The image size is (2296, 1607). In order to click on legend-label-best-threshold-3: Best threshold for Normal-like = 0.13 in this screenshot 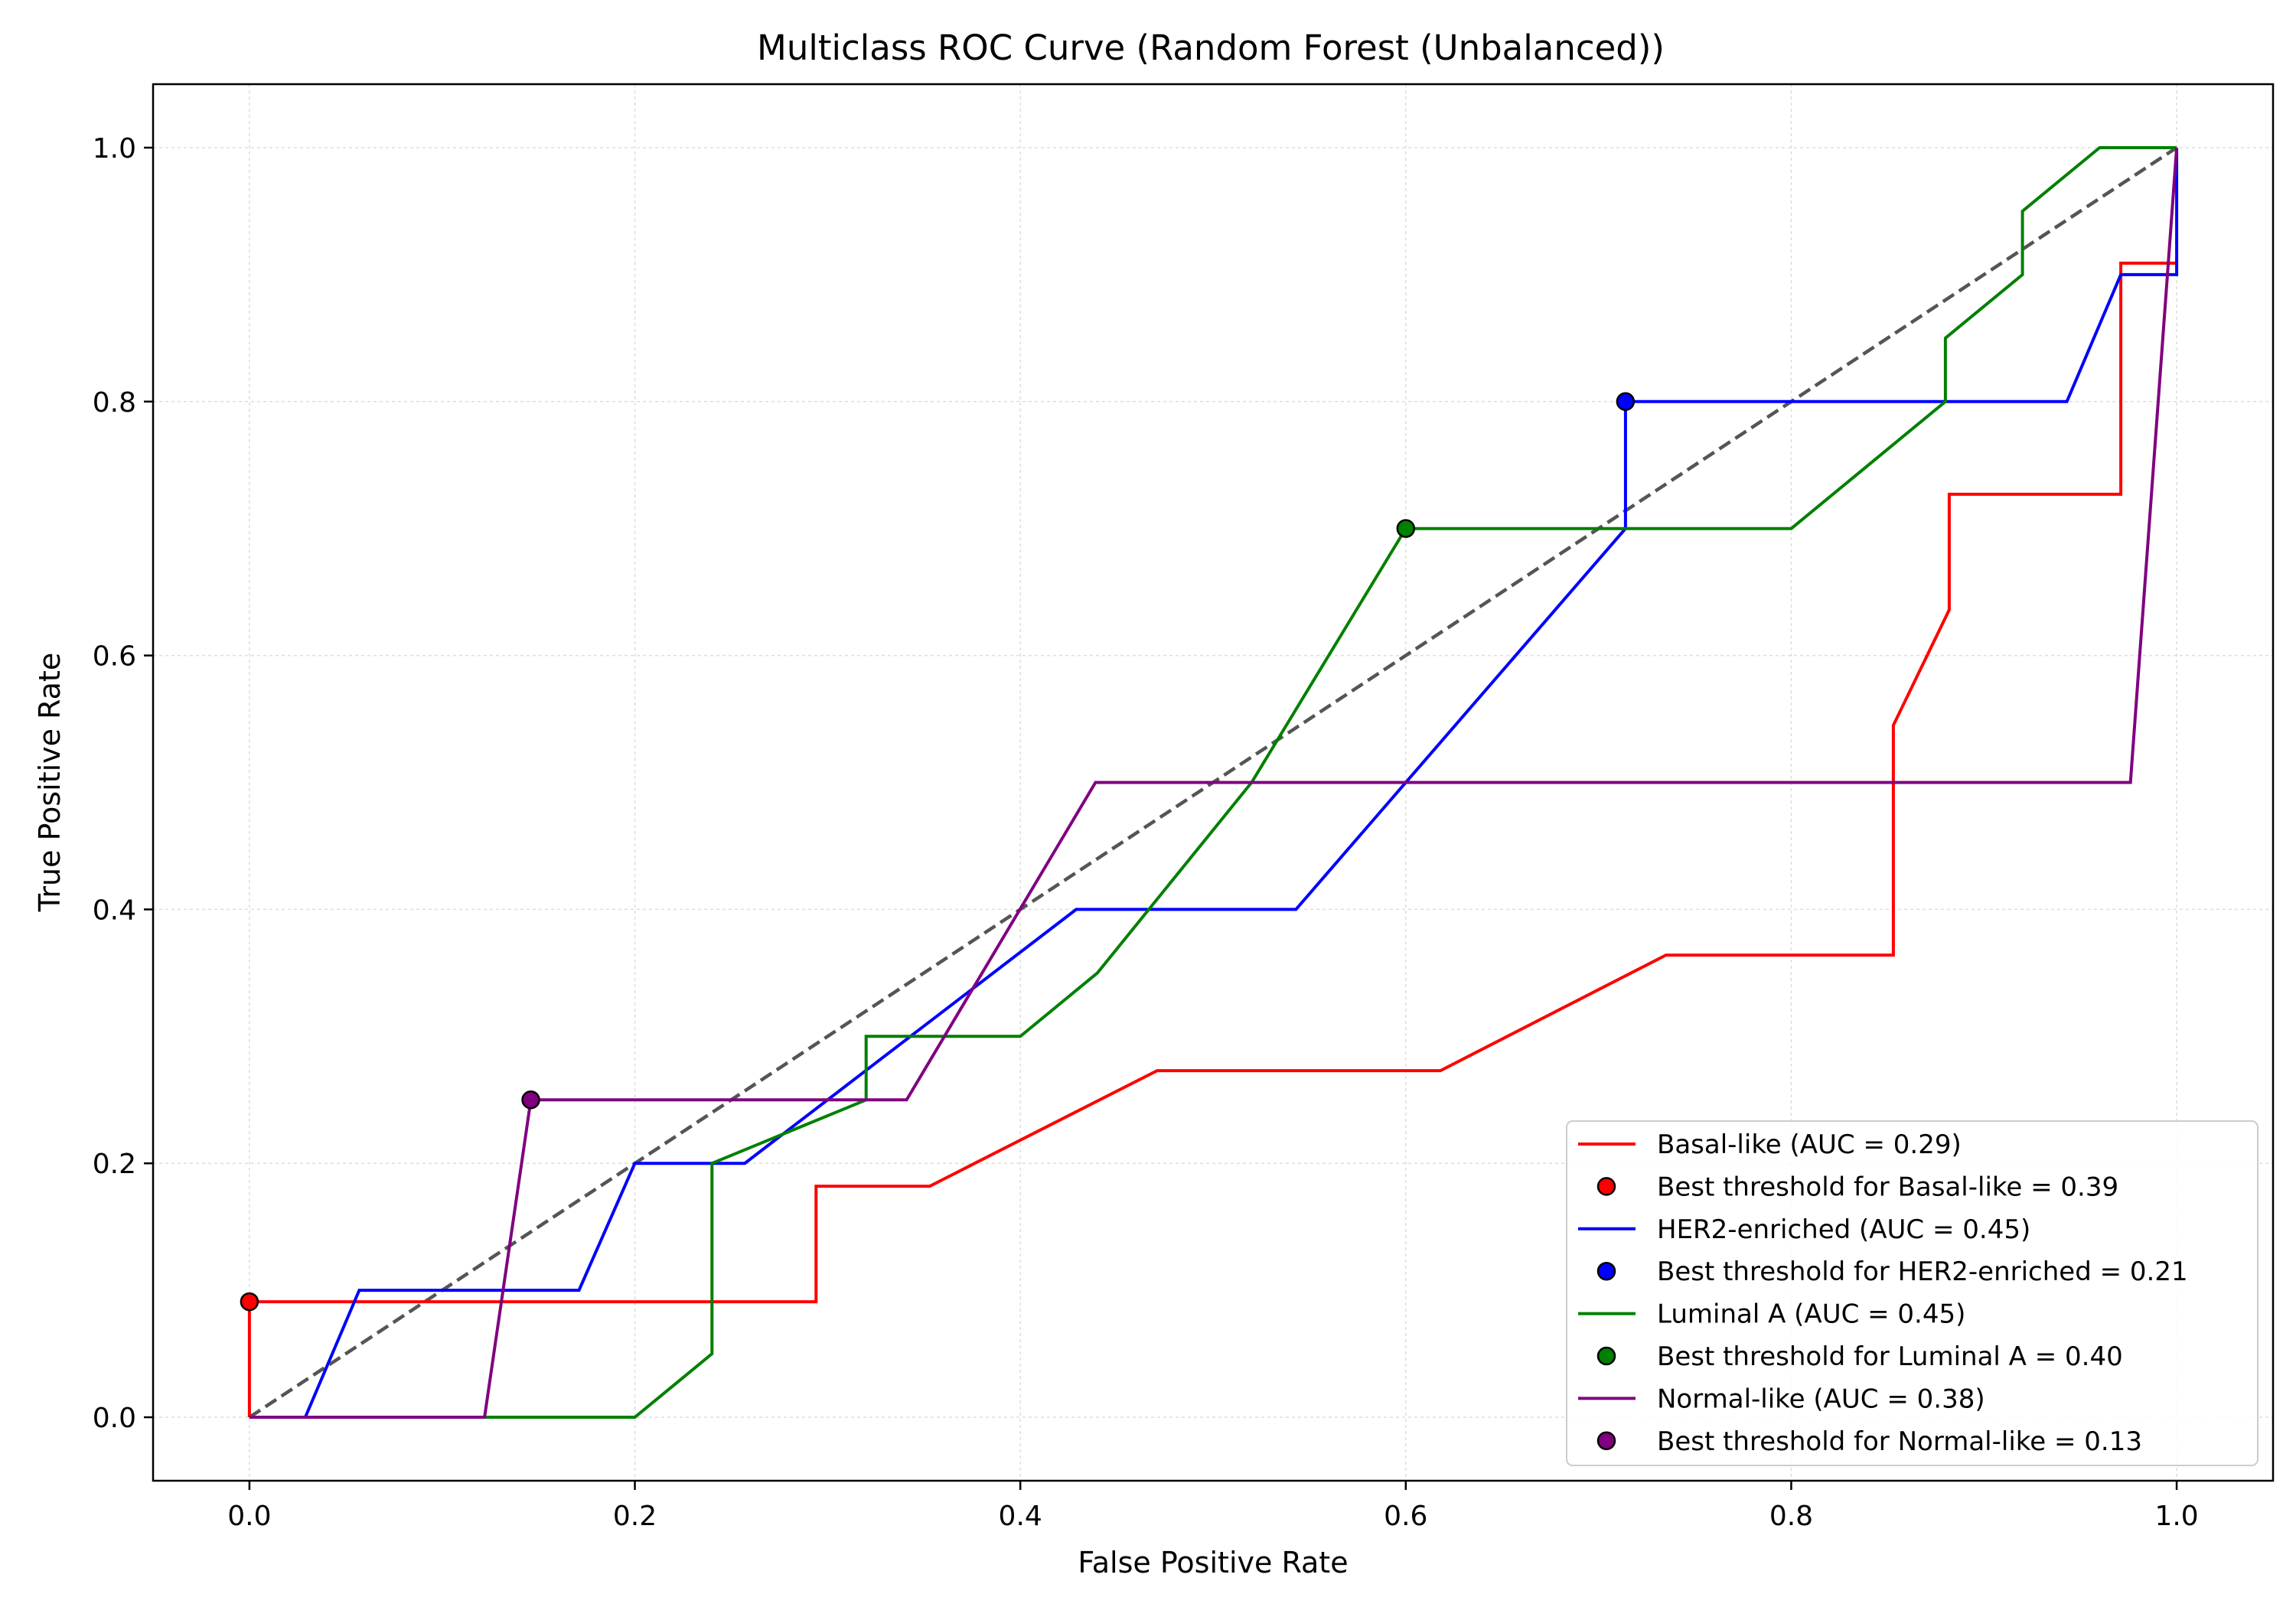, I will do `click(1899, 1441)`.